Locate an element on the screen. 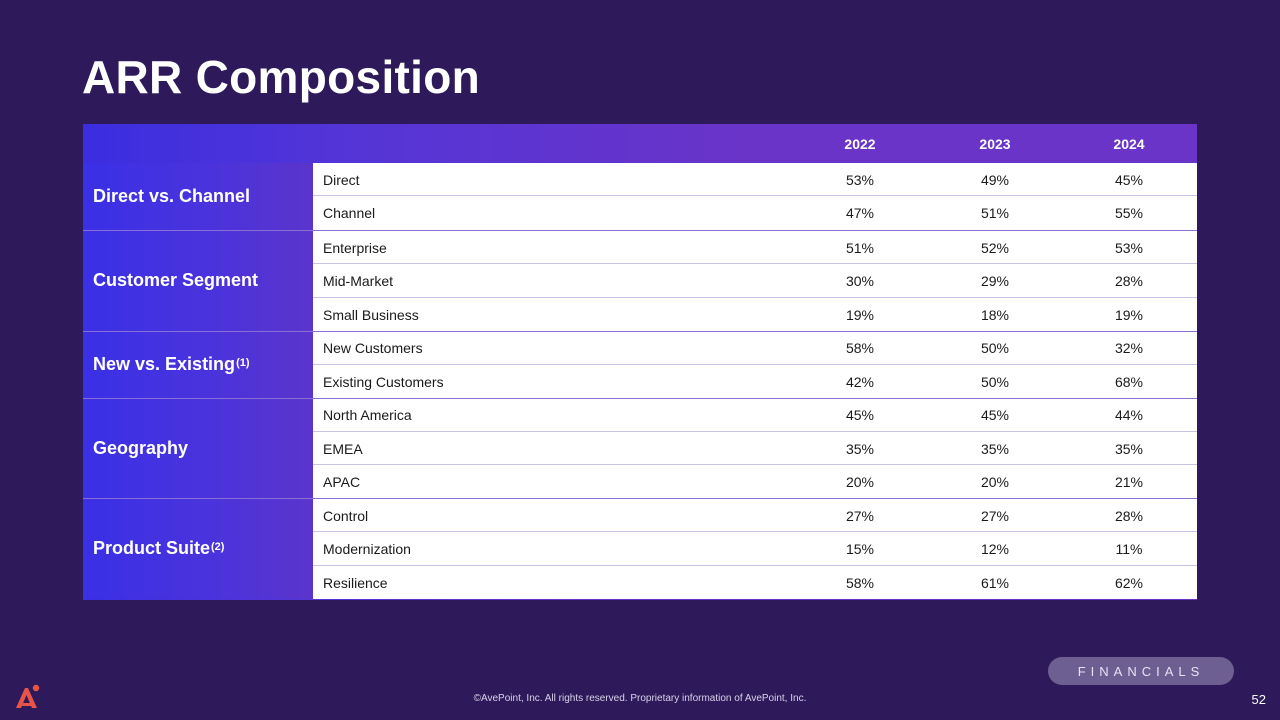 The width and height of the screenshot is (1280, 720). table-row: Enterprise 51% 52% 53% is located at coordinates (755, 247).